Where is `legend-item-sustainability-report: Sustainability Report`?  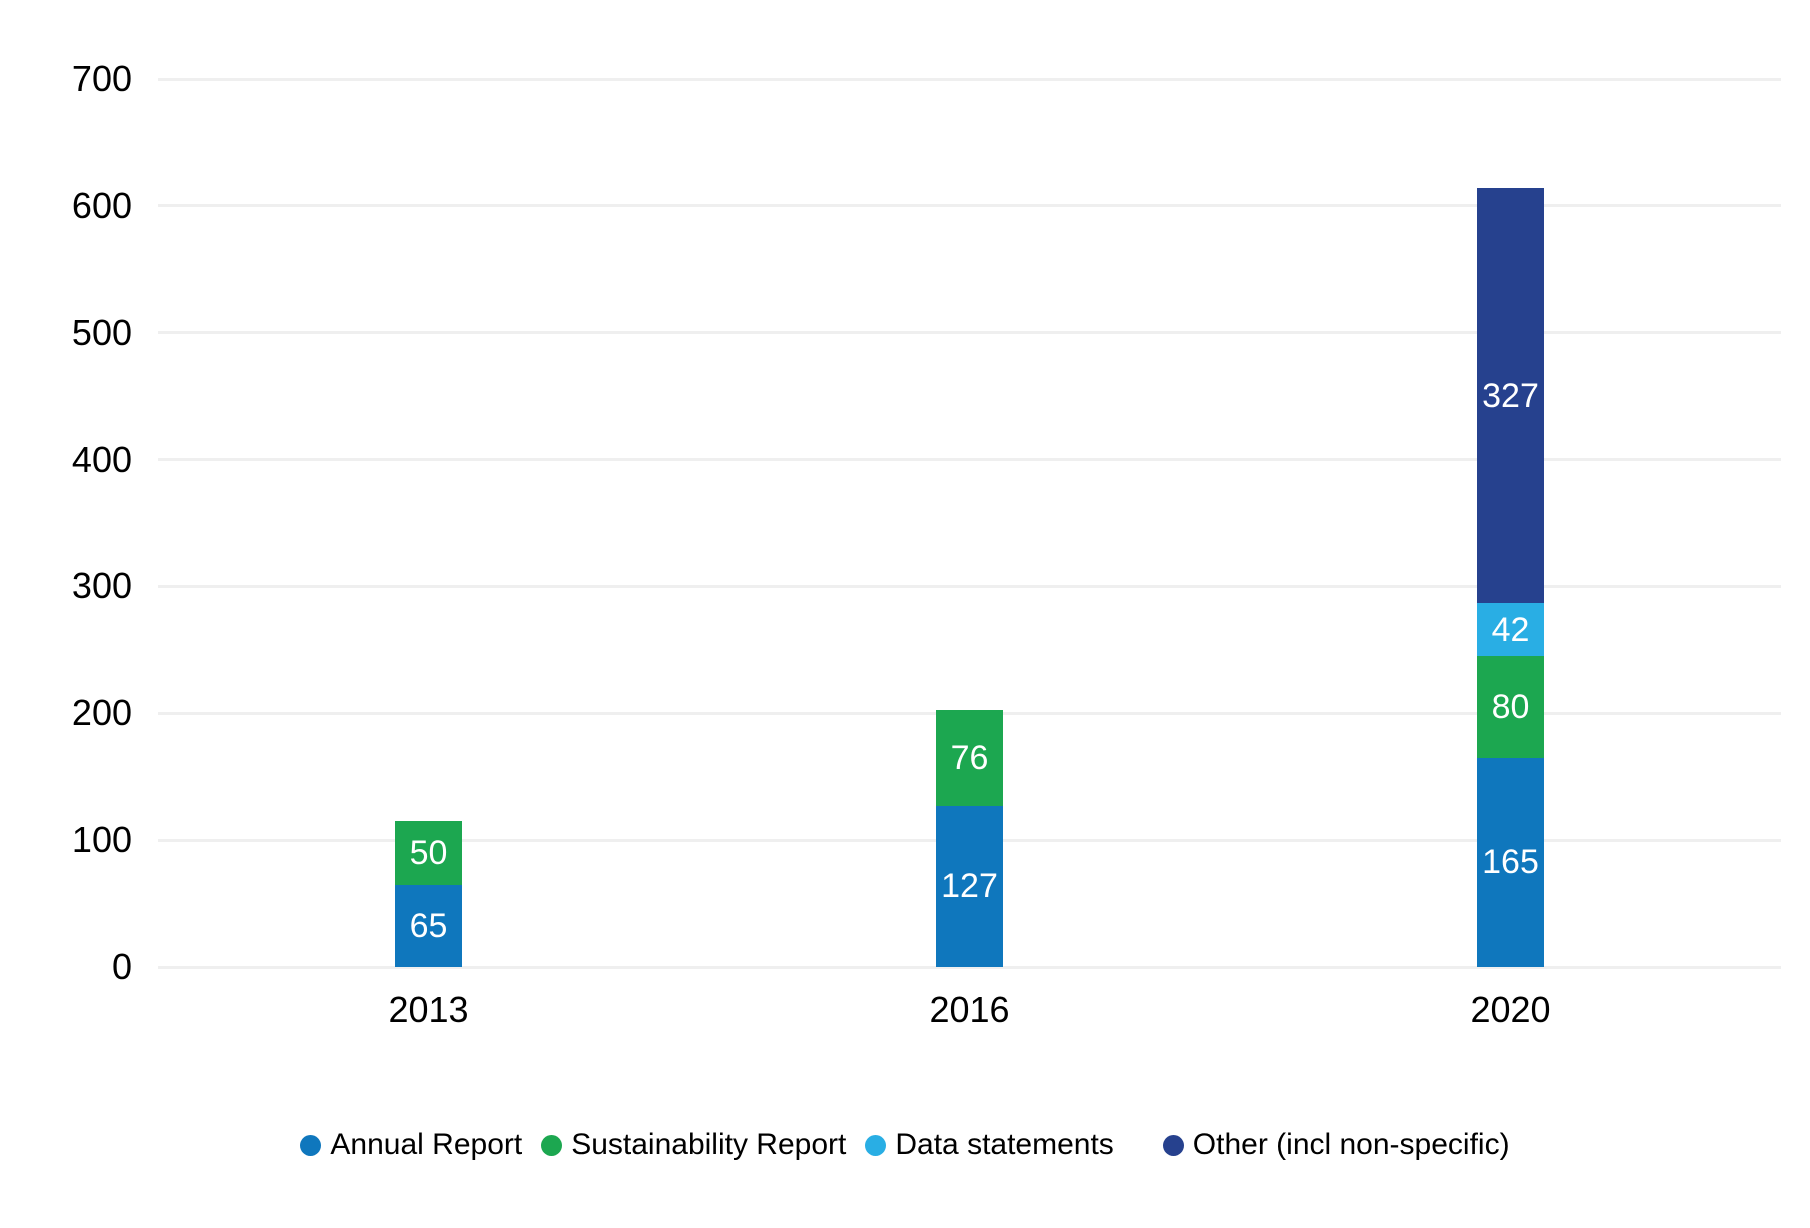
legend-item-sustainability-report: Sustainability Report is located at coordinates (693, 1145).